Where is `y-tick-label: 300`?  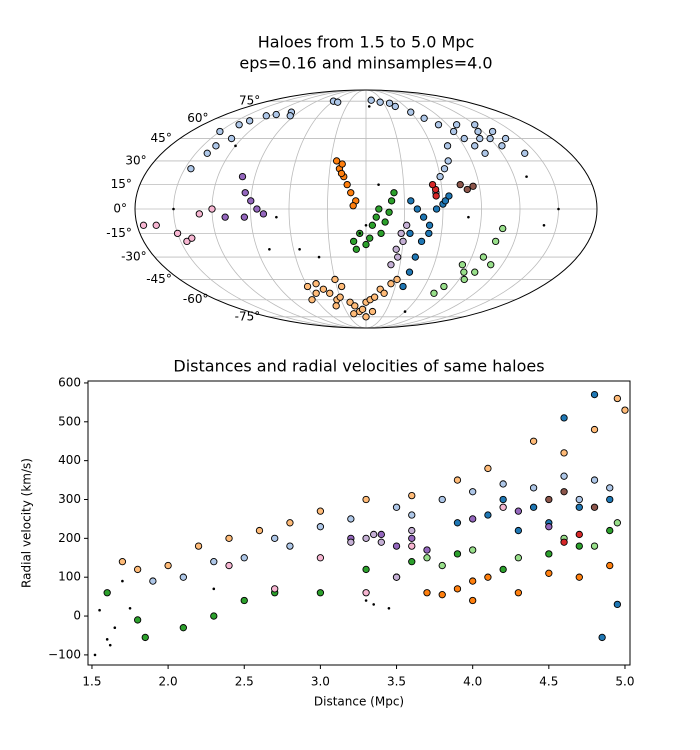 y-tick-label: 300 is located at coordinates (69, 499).